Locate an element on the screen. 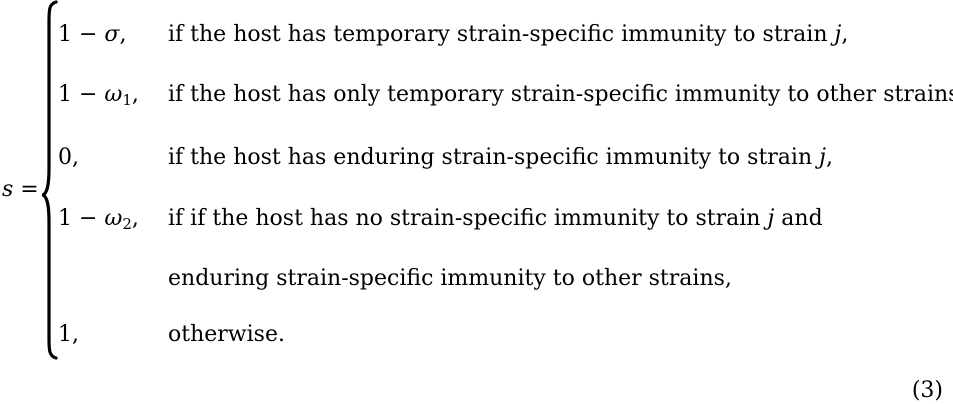 The width and height of the screenshot is (953, 404). case-condition: otherwise. is located at coordinates (226, 334).